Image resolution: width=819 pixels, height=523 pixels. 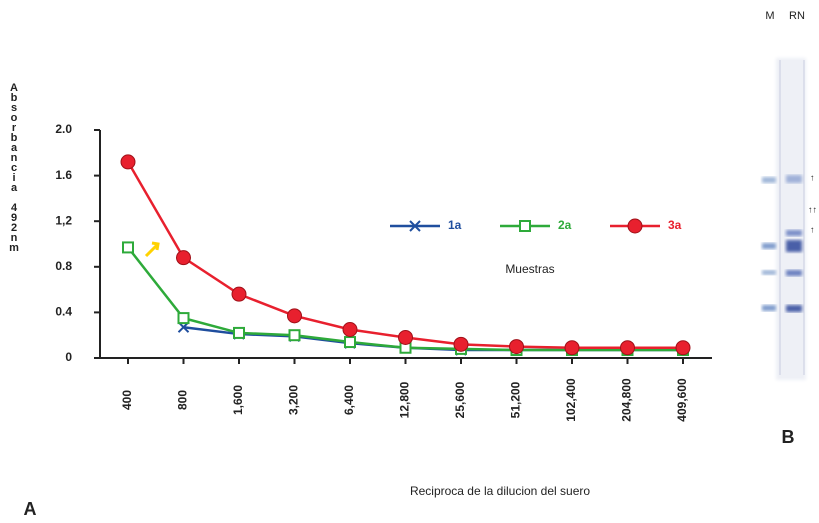 What do you see at coordinates (127, 400) in the screenshot?
I see `x-tick-label: 400` at bounding box center [127, 400].